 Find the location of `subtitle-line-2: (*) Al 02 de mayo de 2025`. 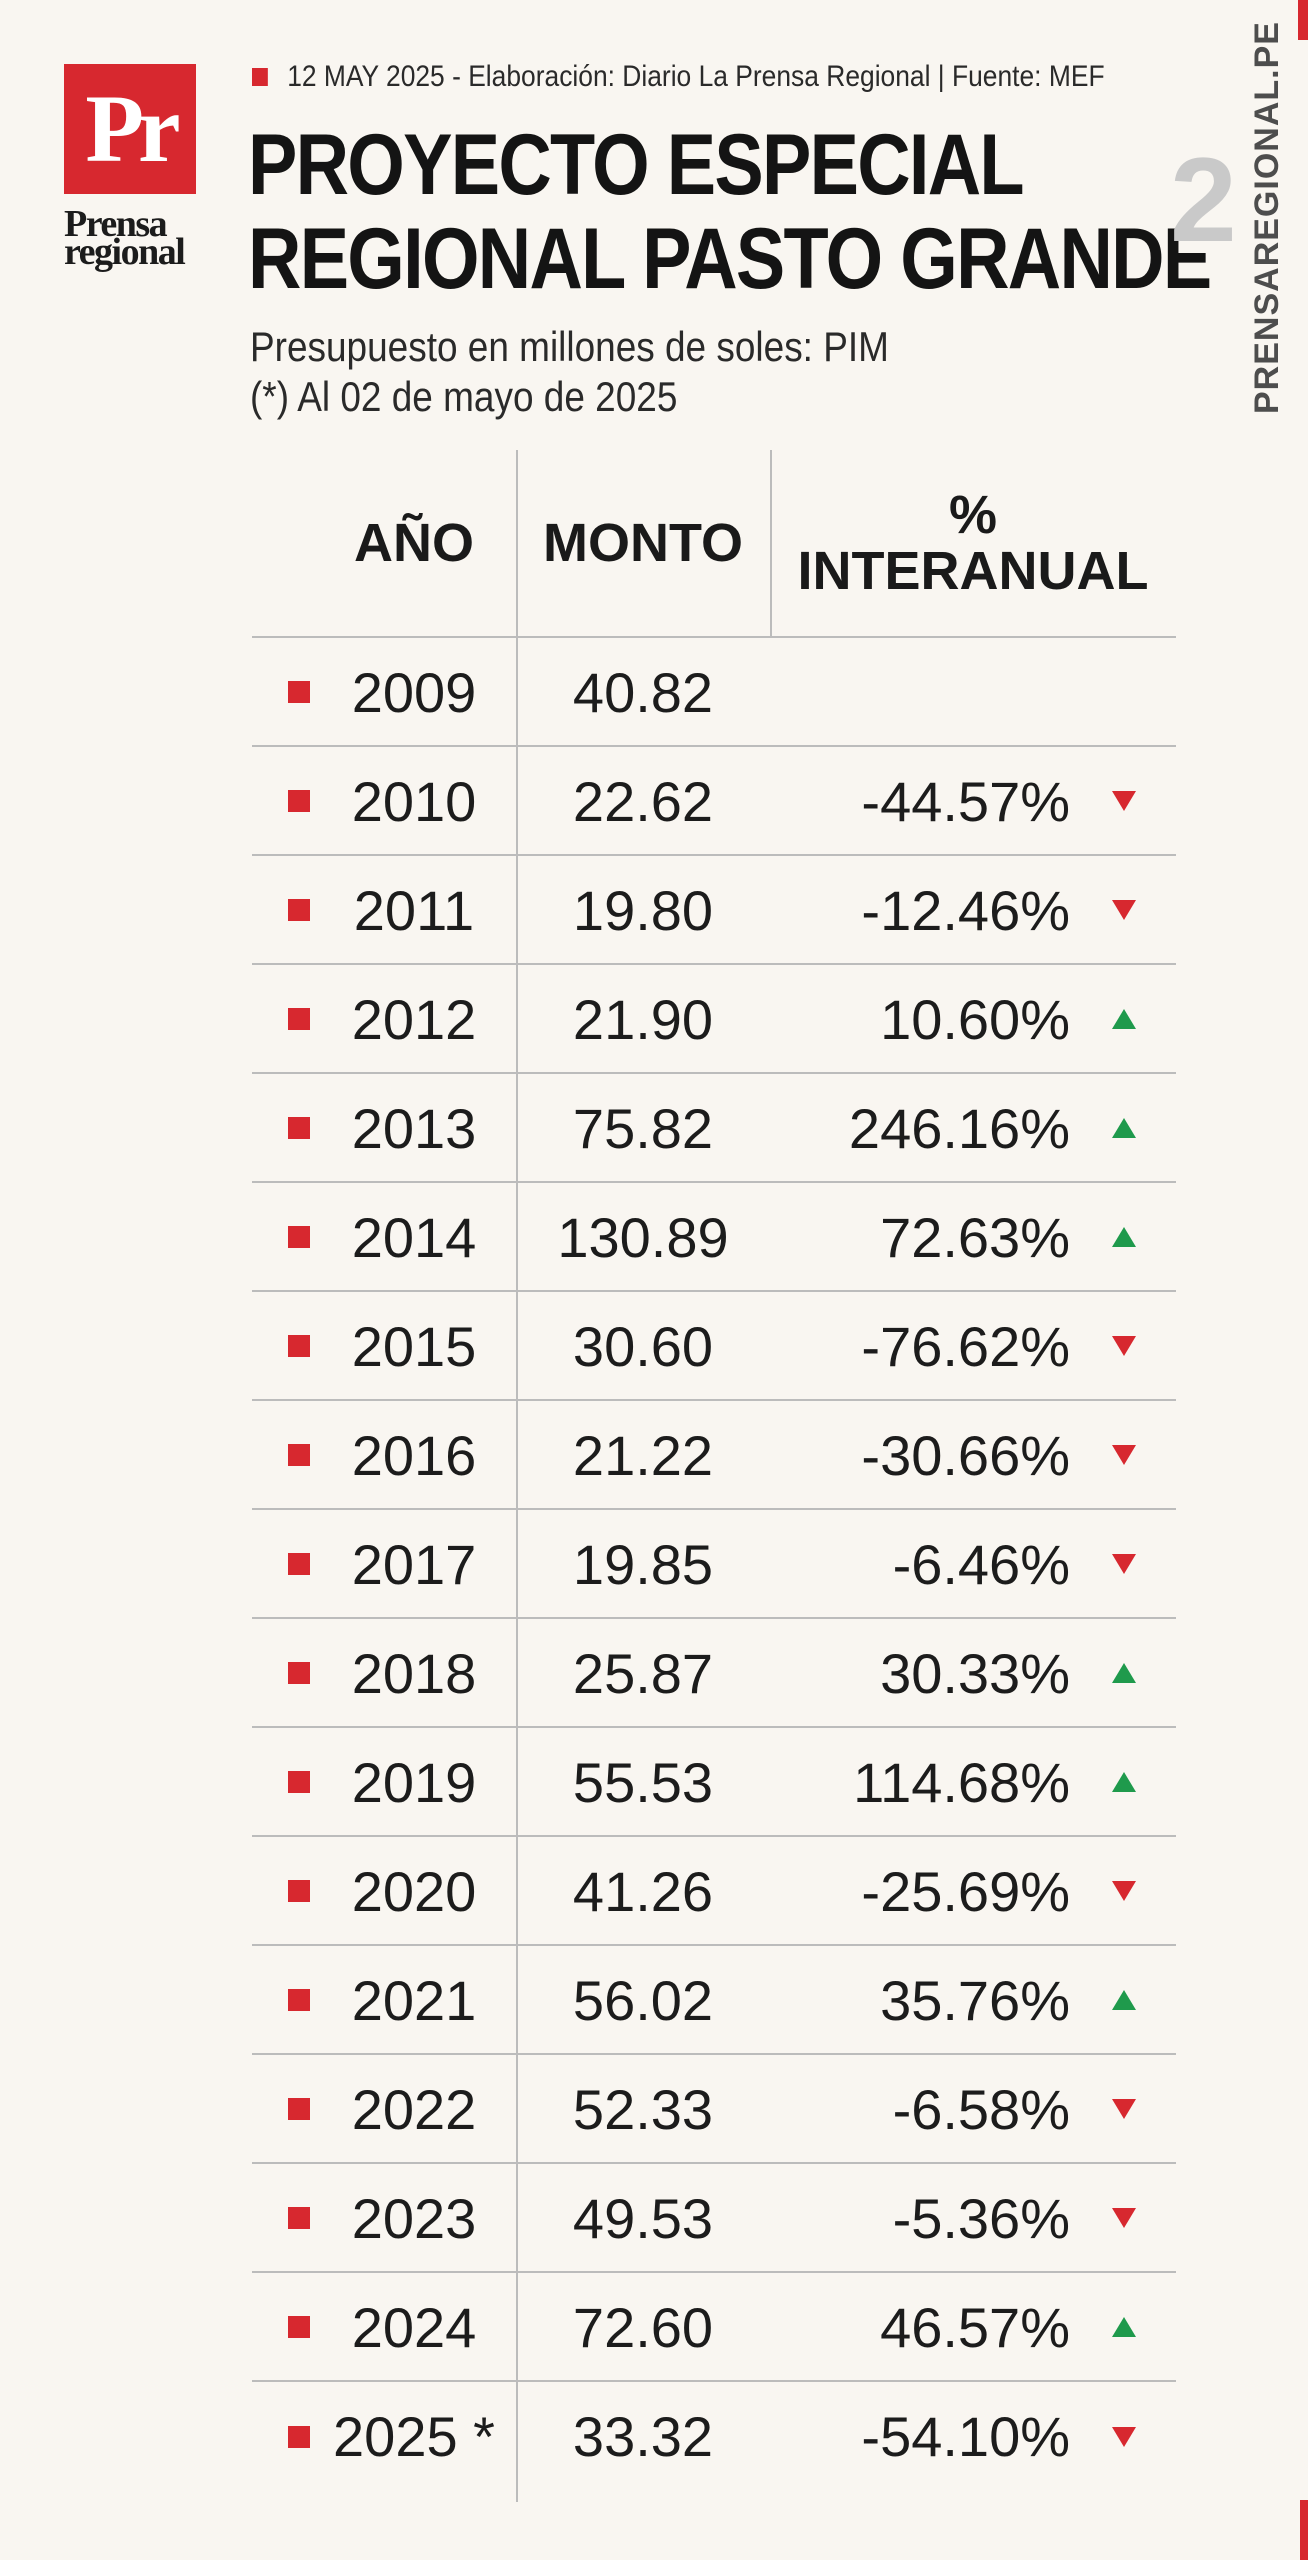

subtitle-line-2: (*) Al 02 de mayo de 2025 is located at coordinates (464, 396).